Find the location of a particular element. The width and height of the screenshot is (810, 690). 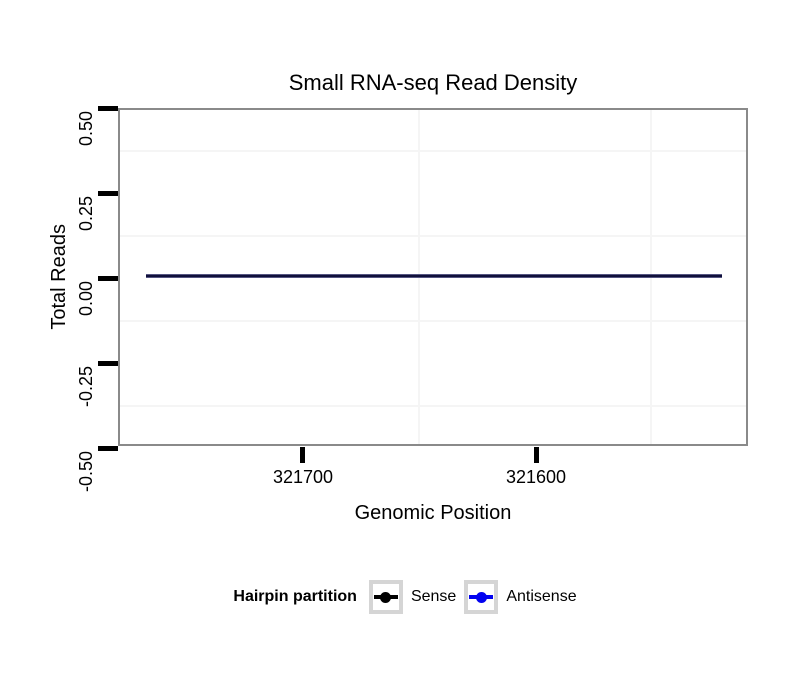

sense-point-icon is located at coordinates (386, 597).